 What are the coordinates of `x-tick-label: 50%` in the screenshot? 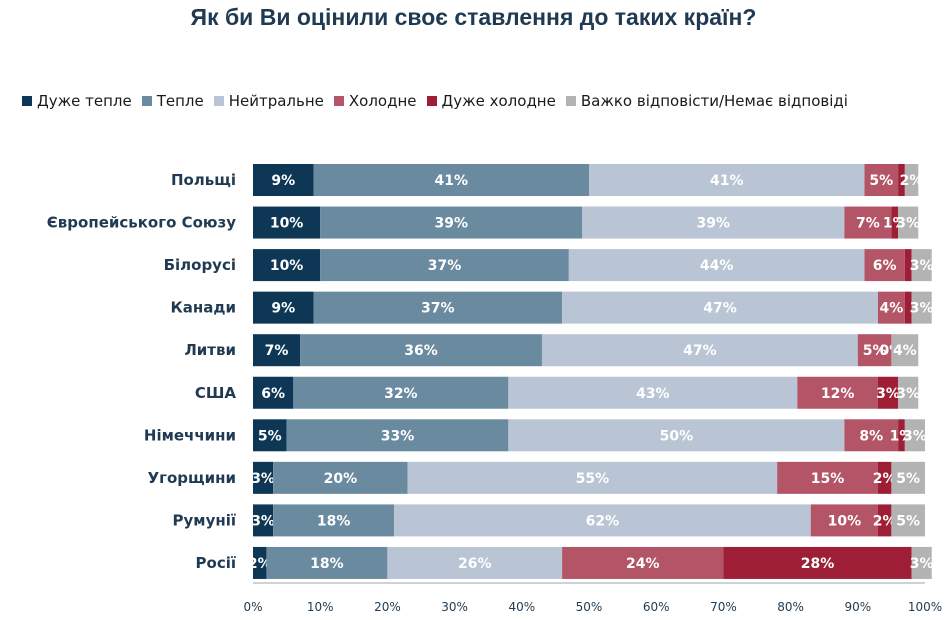 It's located at (589, 607).